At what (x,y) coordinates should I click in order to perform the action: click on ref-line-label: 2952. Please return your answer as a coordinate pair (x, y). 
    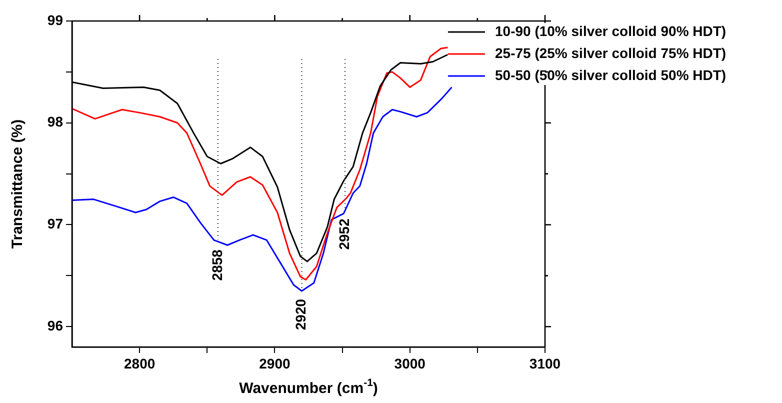
    Looking at the image, I should click on (344, 234).